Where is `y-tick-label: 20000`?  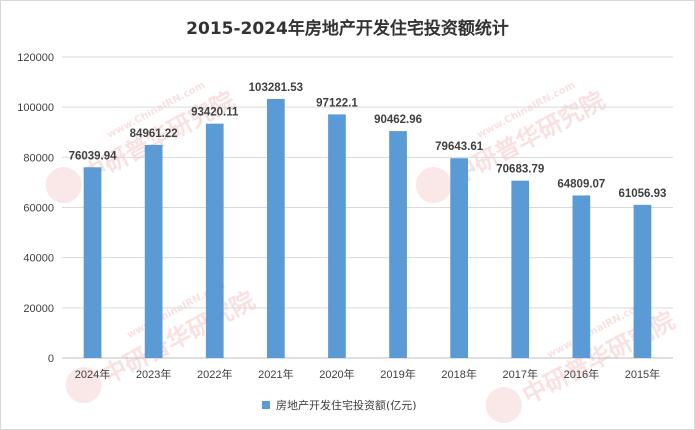
y-tick-label: 20000 is located at coordinates (38, 309).